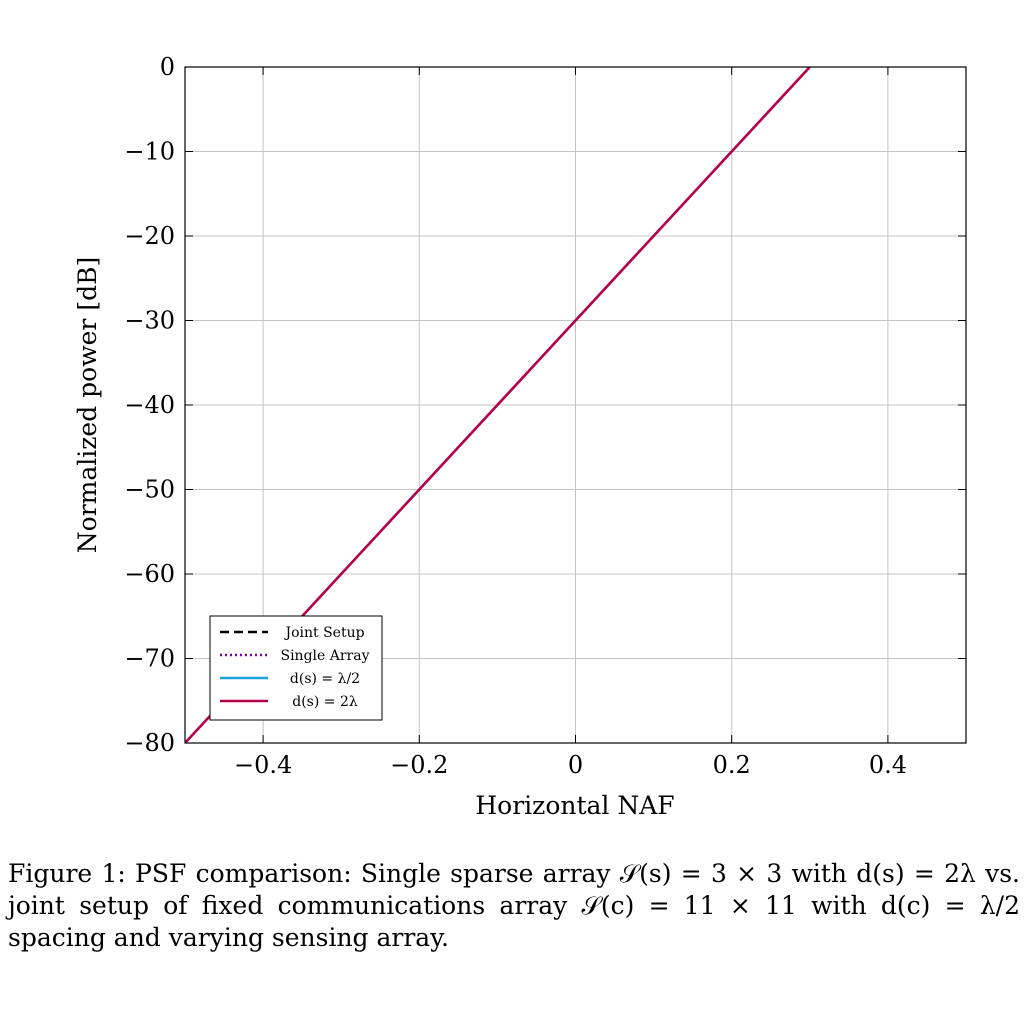 Image resolution: width=1024 pixels, height=1024 pixels. I want to click on y-tick-label: 0, so click(167, 67).